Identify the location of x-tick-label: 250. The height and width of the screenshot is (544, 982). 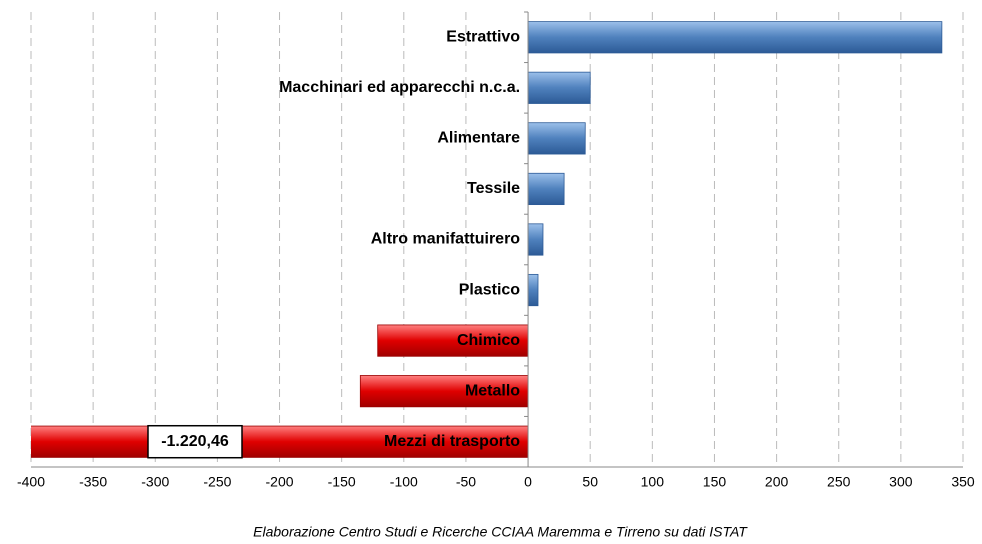
(839, 482).